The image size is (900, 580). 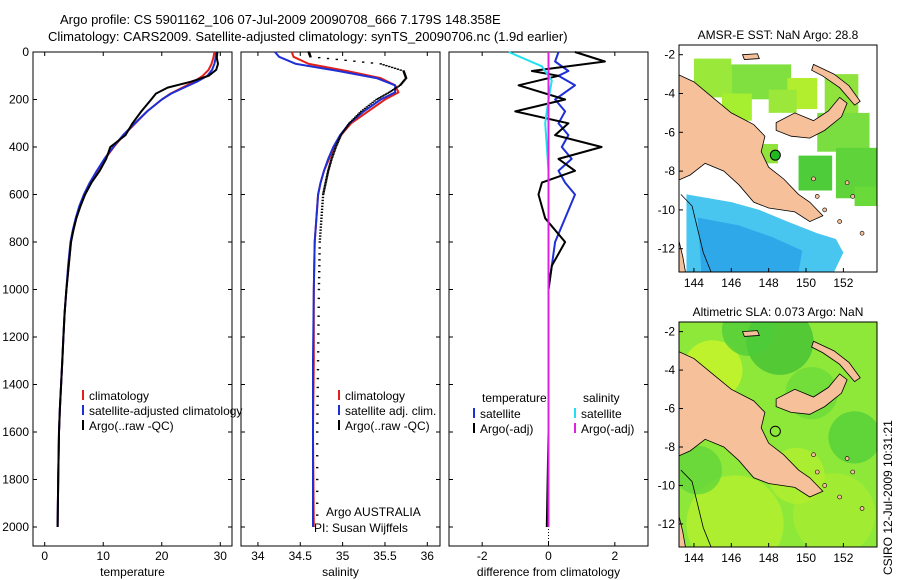 What do you see at coordinates (514, 398) in the screenshot?
I see `legend-heading: temperature` at bounding box center [514, 398].